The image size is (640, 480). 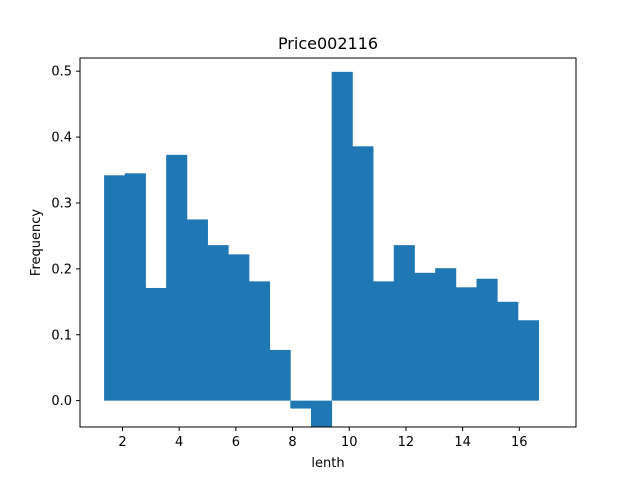 What do you see at coordinates (65, 237) in the screenshot?
I see `y-axis-ticks: 0.0 0.1 0.2 0.3 0.4 0.5` at bounding box center [65, 237].